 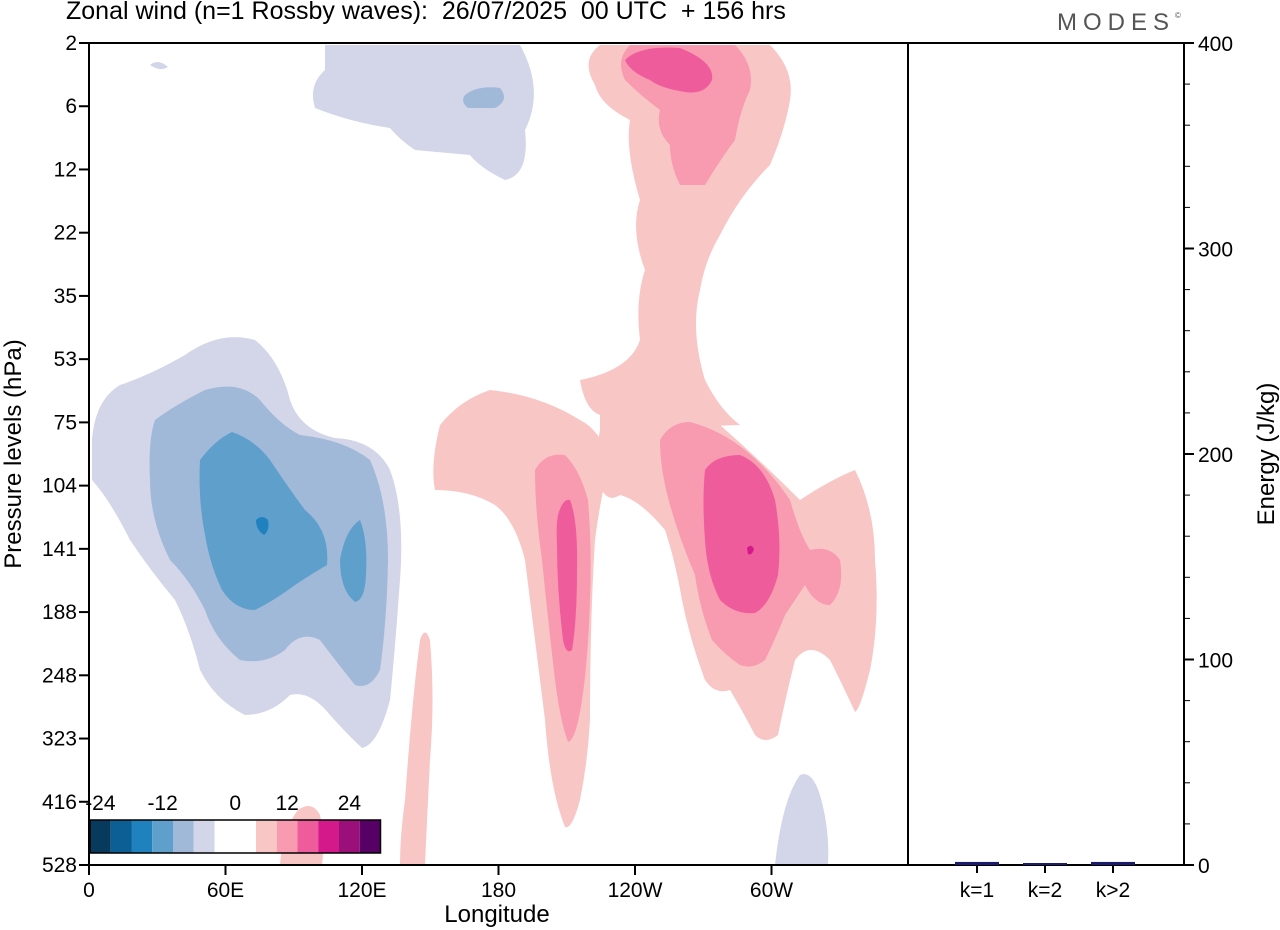 What do you see at coordinates (235, 803) in the screenshot?
I see `colorbar-label: 0` at bounding box center [235, 803].